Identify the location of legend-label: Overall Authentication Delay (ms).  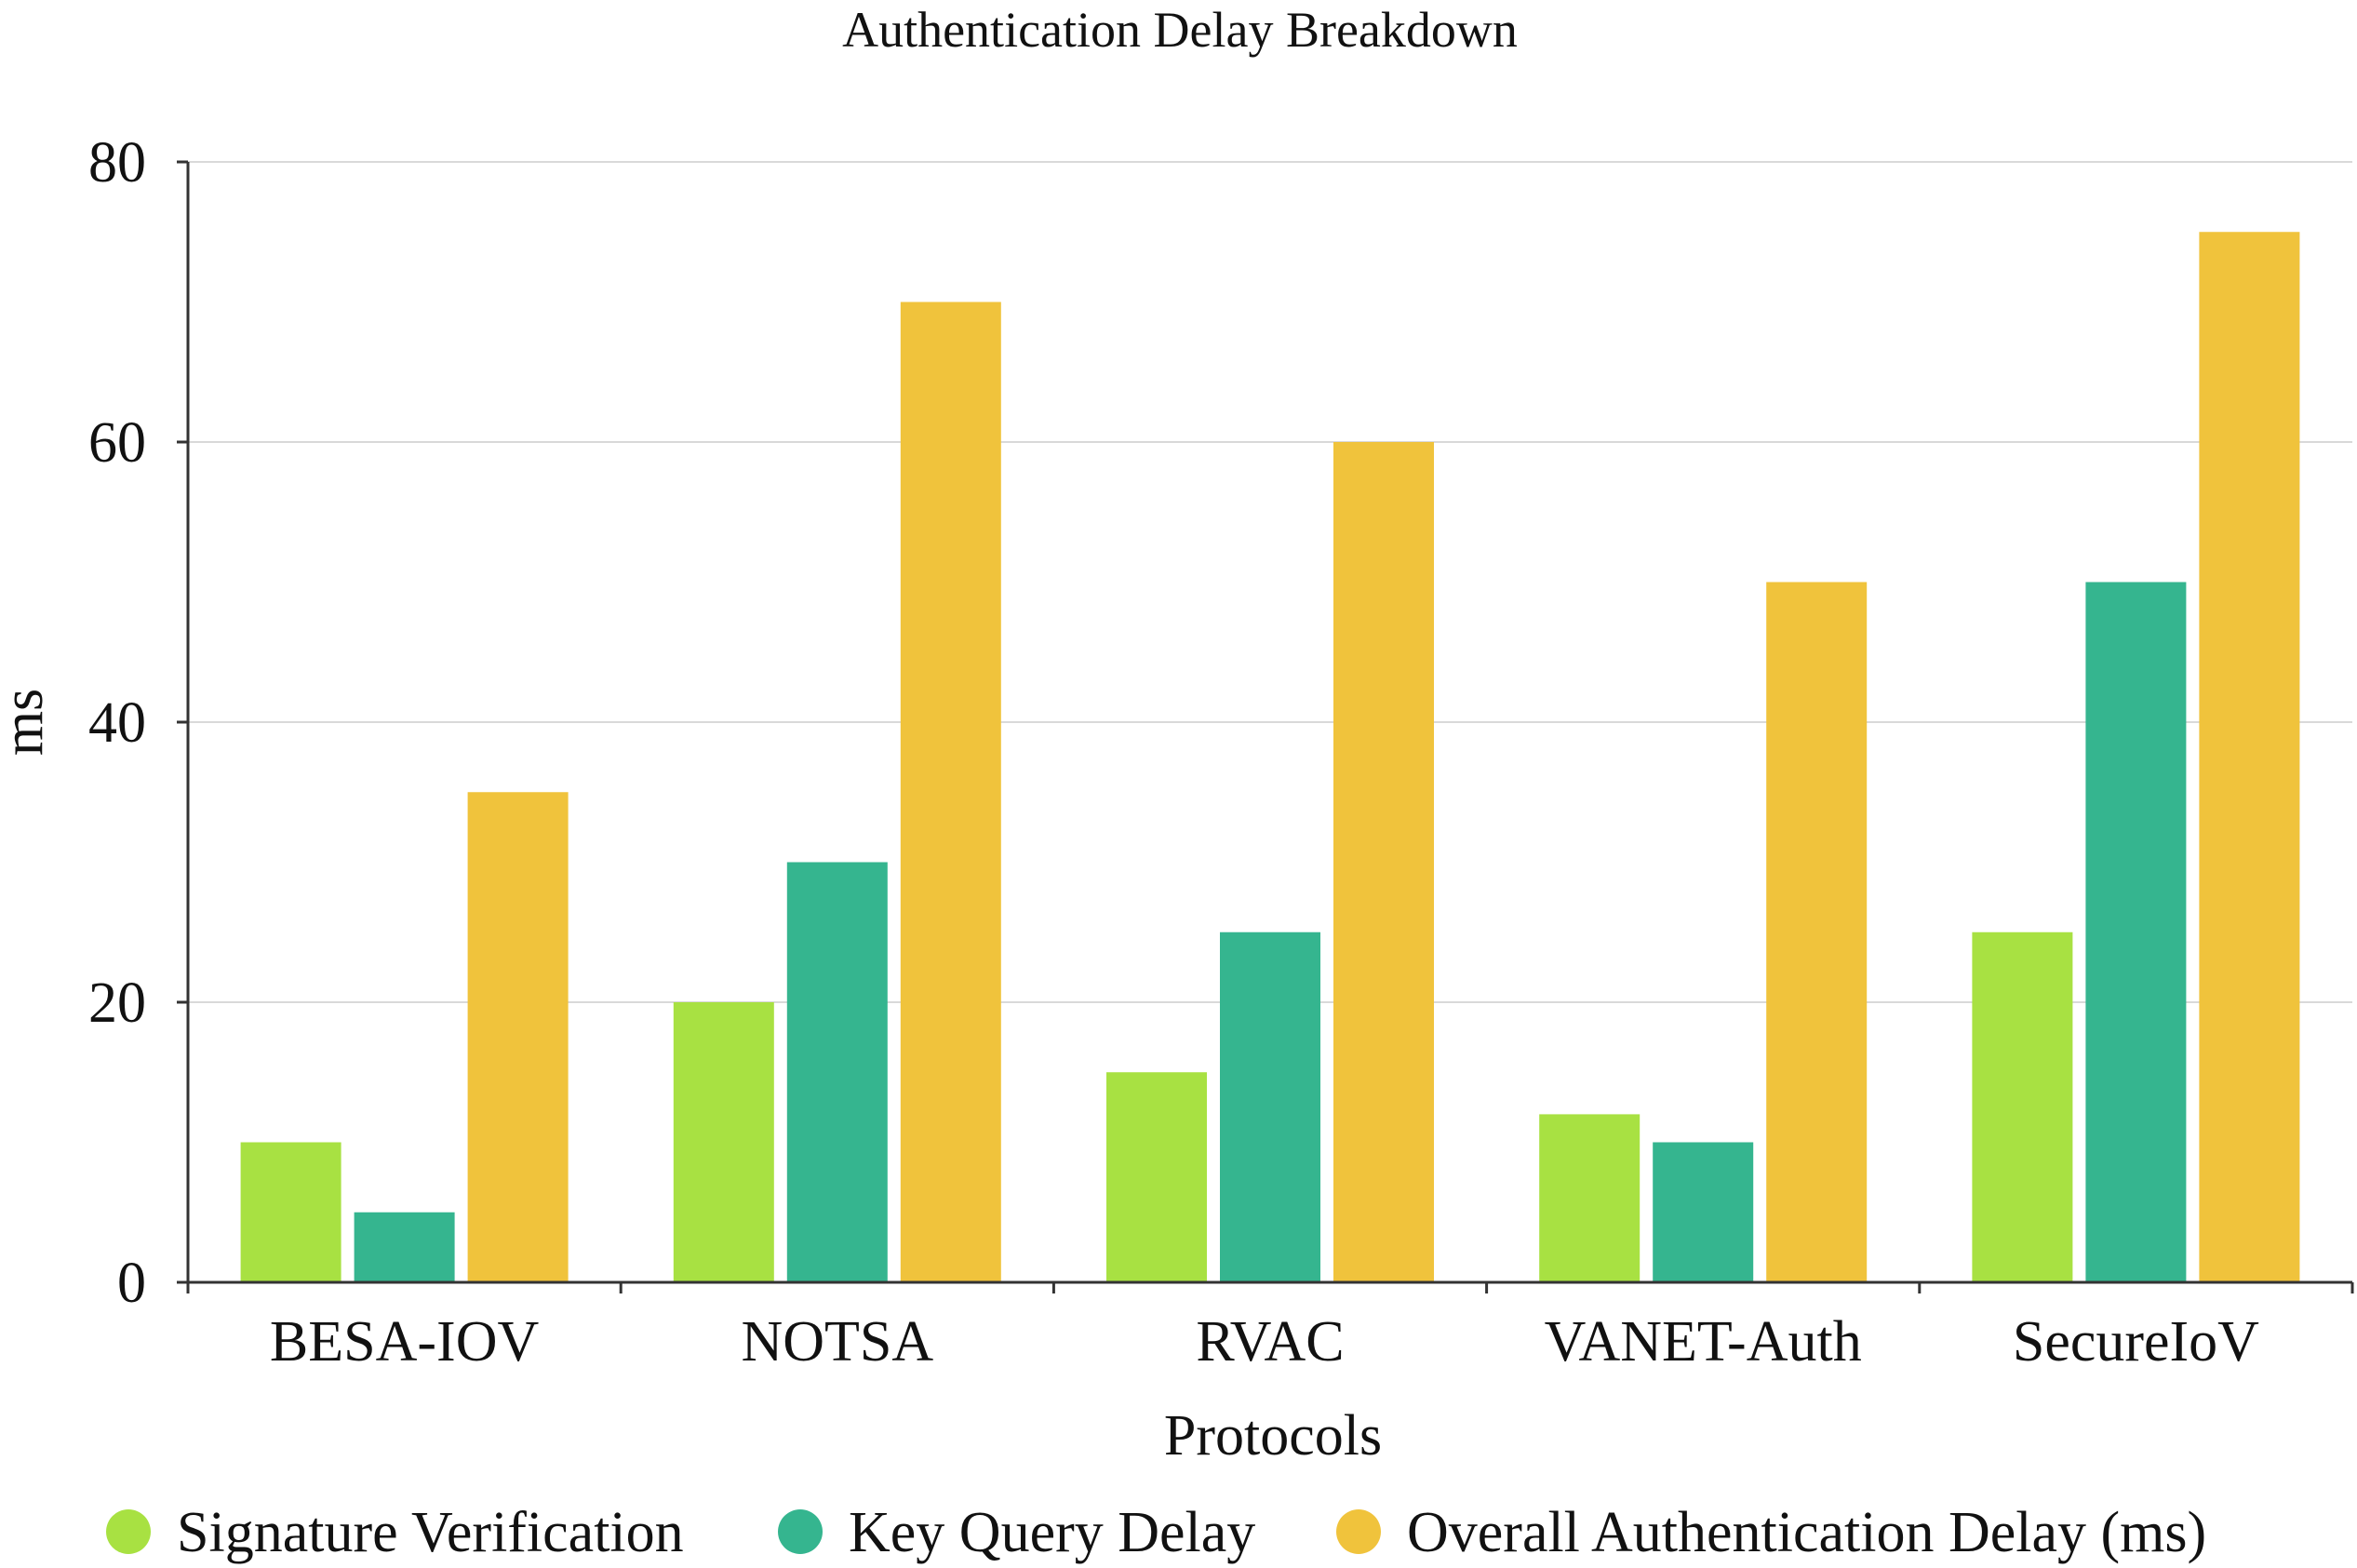
(1806, 1532).